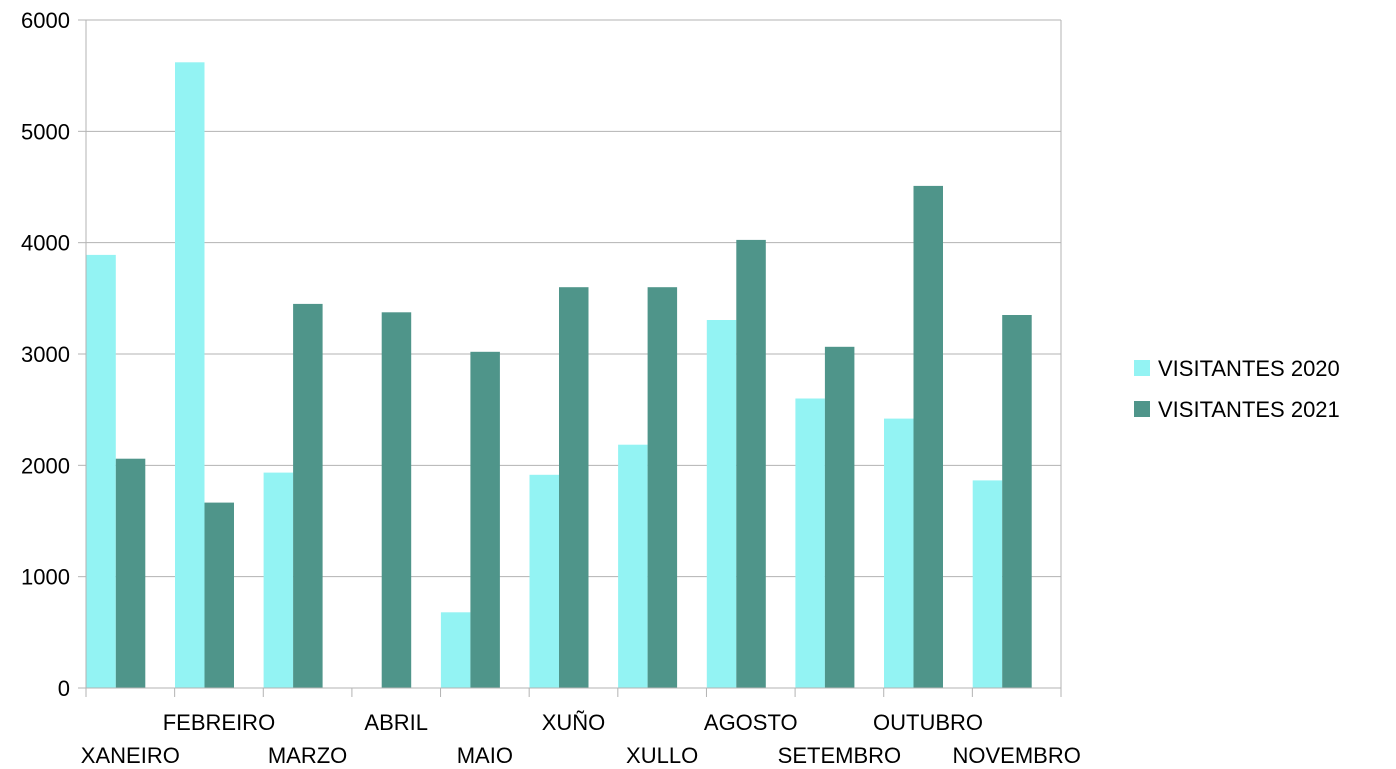  Describe the element at coordinates (64, 688) in the screenshot. I see `y-tick-label: 0` at that location.